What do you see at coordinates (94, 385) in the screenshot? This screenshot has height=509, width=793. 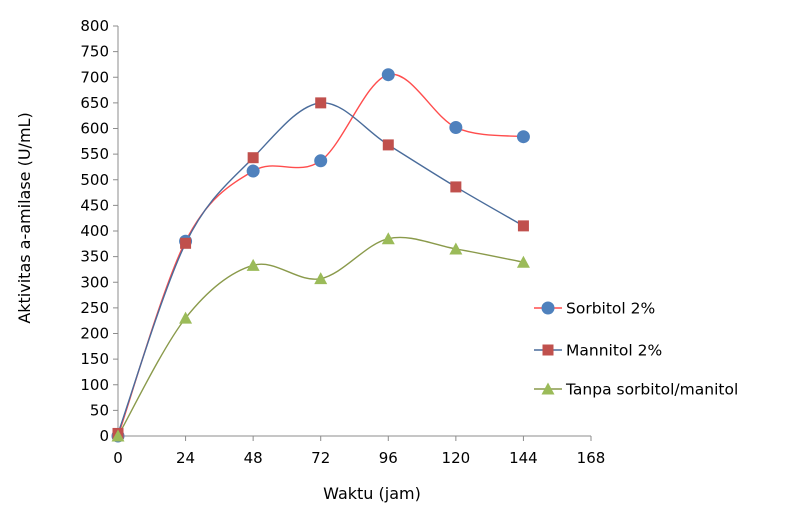 I see `y-tick-label: 100` at bounding box center [94, 385].